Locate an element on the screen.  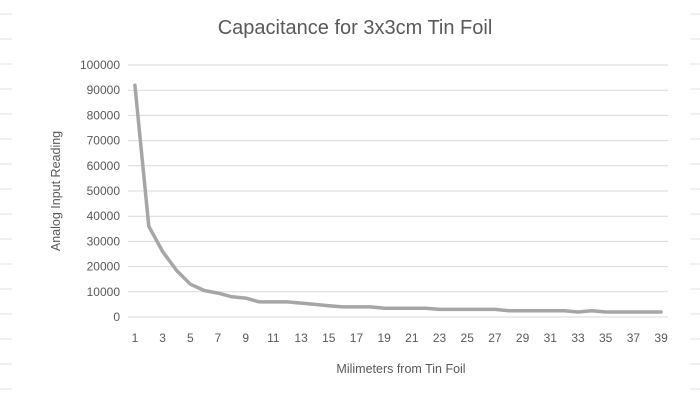
y-tick-label: 40000 is located at coordinates (104, 216).